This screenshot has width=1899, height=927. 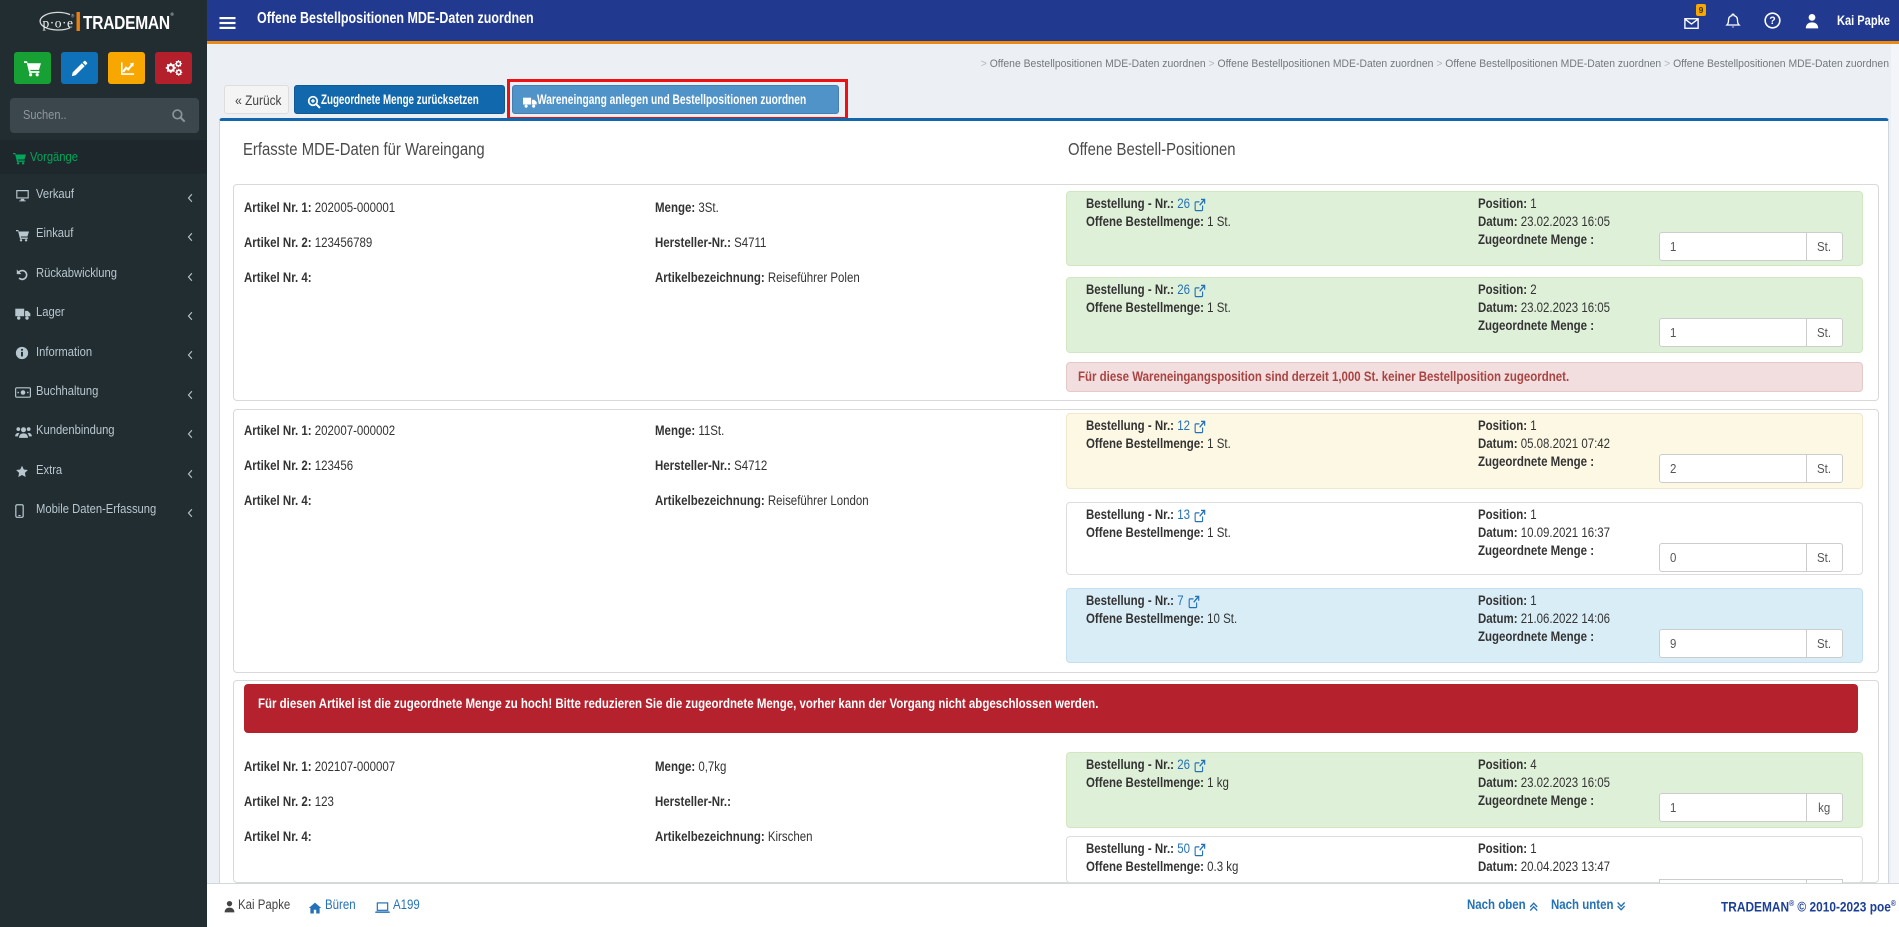 What do you see at coordinates (58, 23) in the screenshot?
I see `svg-text: p·o·e` at bounding box center [58, 23].